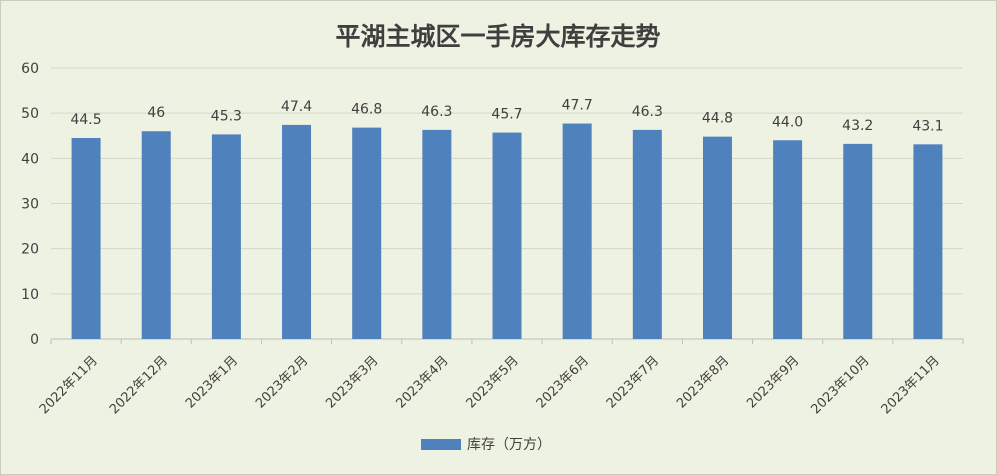 This screenshot has width=997, height=475. Describe the element at coordinates (773, 382) in the screenshot. I see `x-tick-label: 2023年9月` at that location.